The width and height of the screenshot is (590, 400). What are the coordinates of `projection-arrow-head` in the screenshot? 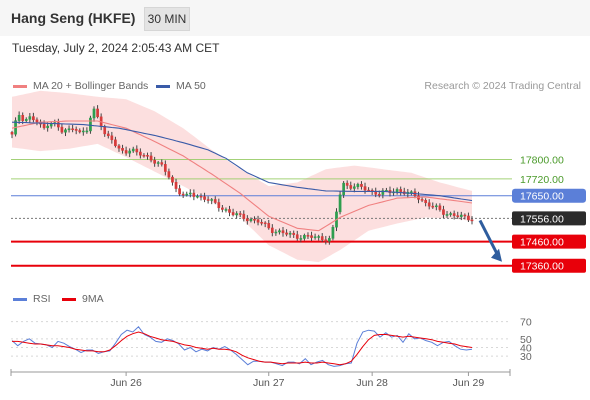 It's located at (496, 255).